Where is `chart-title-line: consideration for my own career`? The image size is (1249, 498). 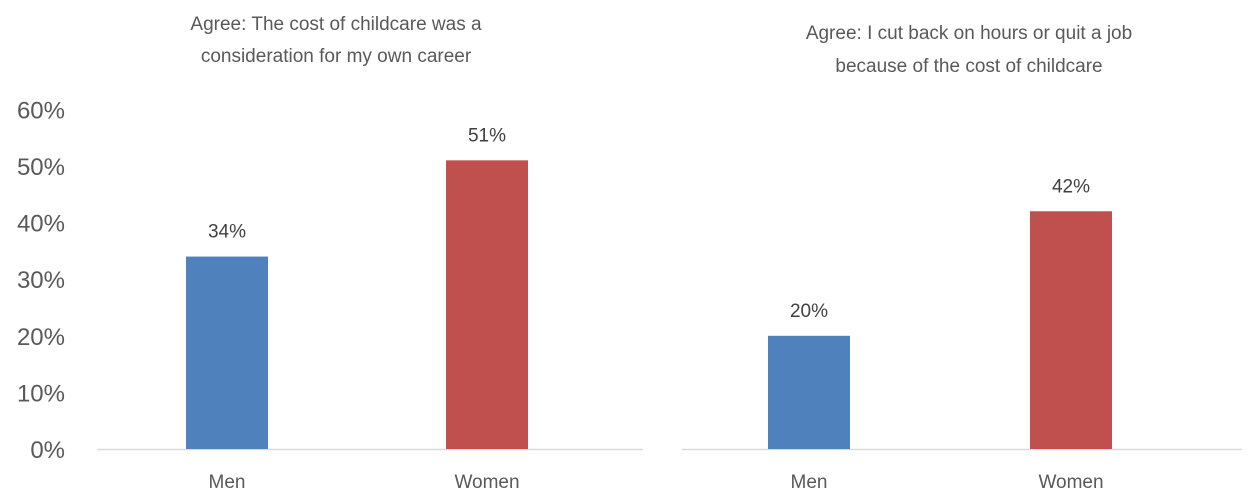 chart-title-line: consideration for my own career is located at coordinates (336, 56).